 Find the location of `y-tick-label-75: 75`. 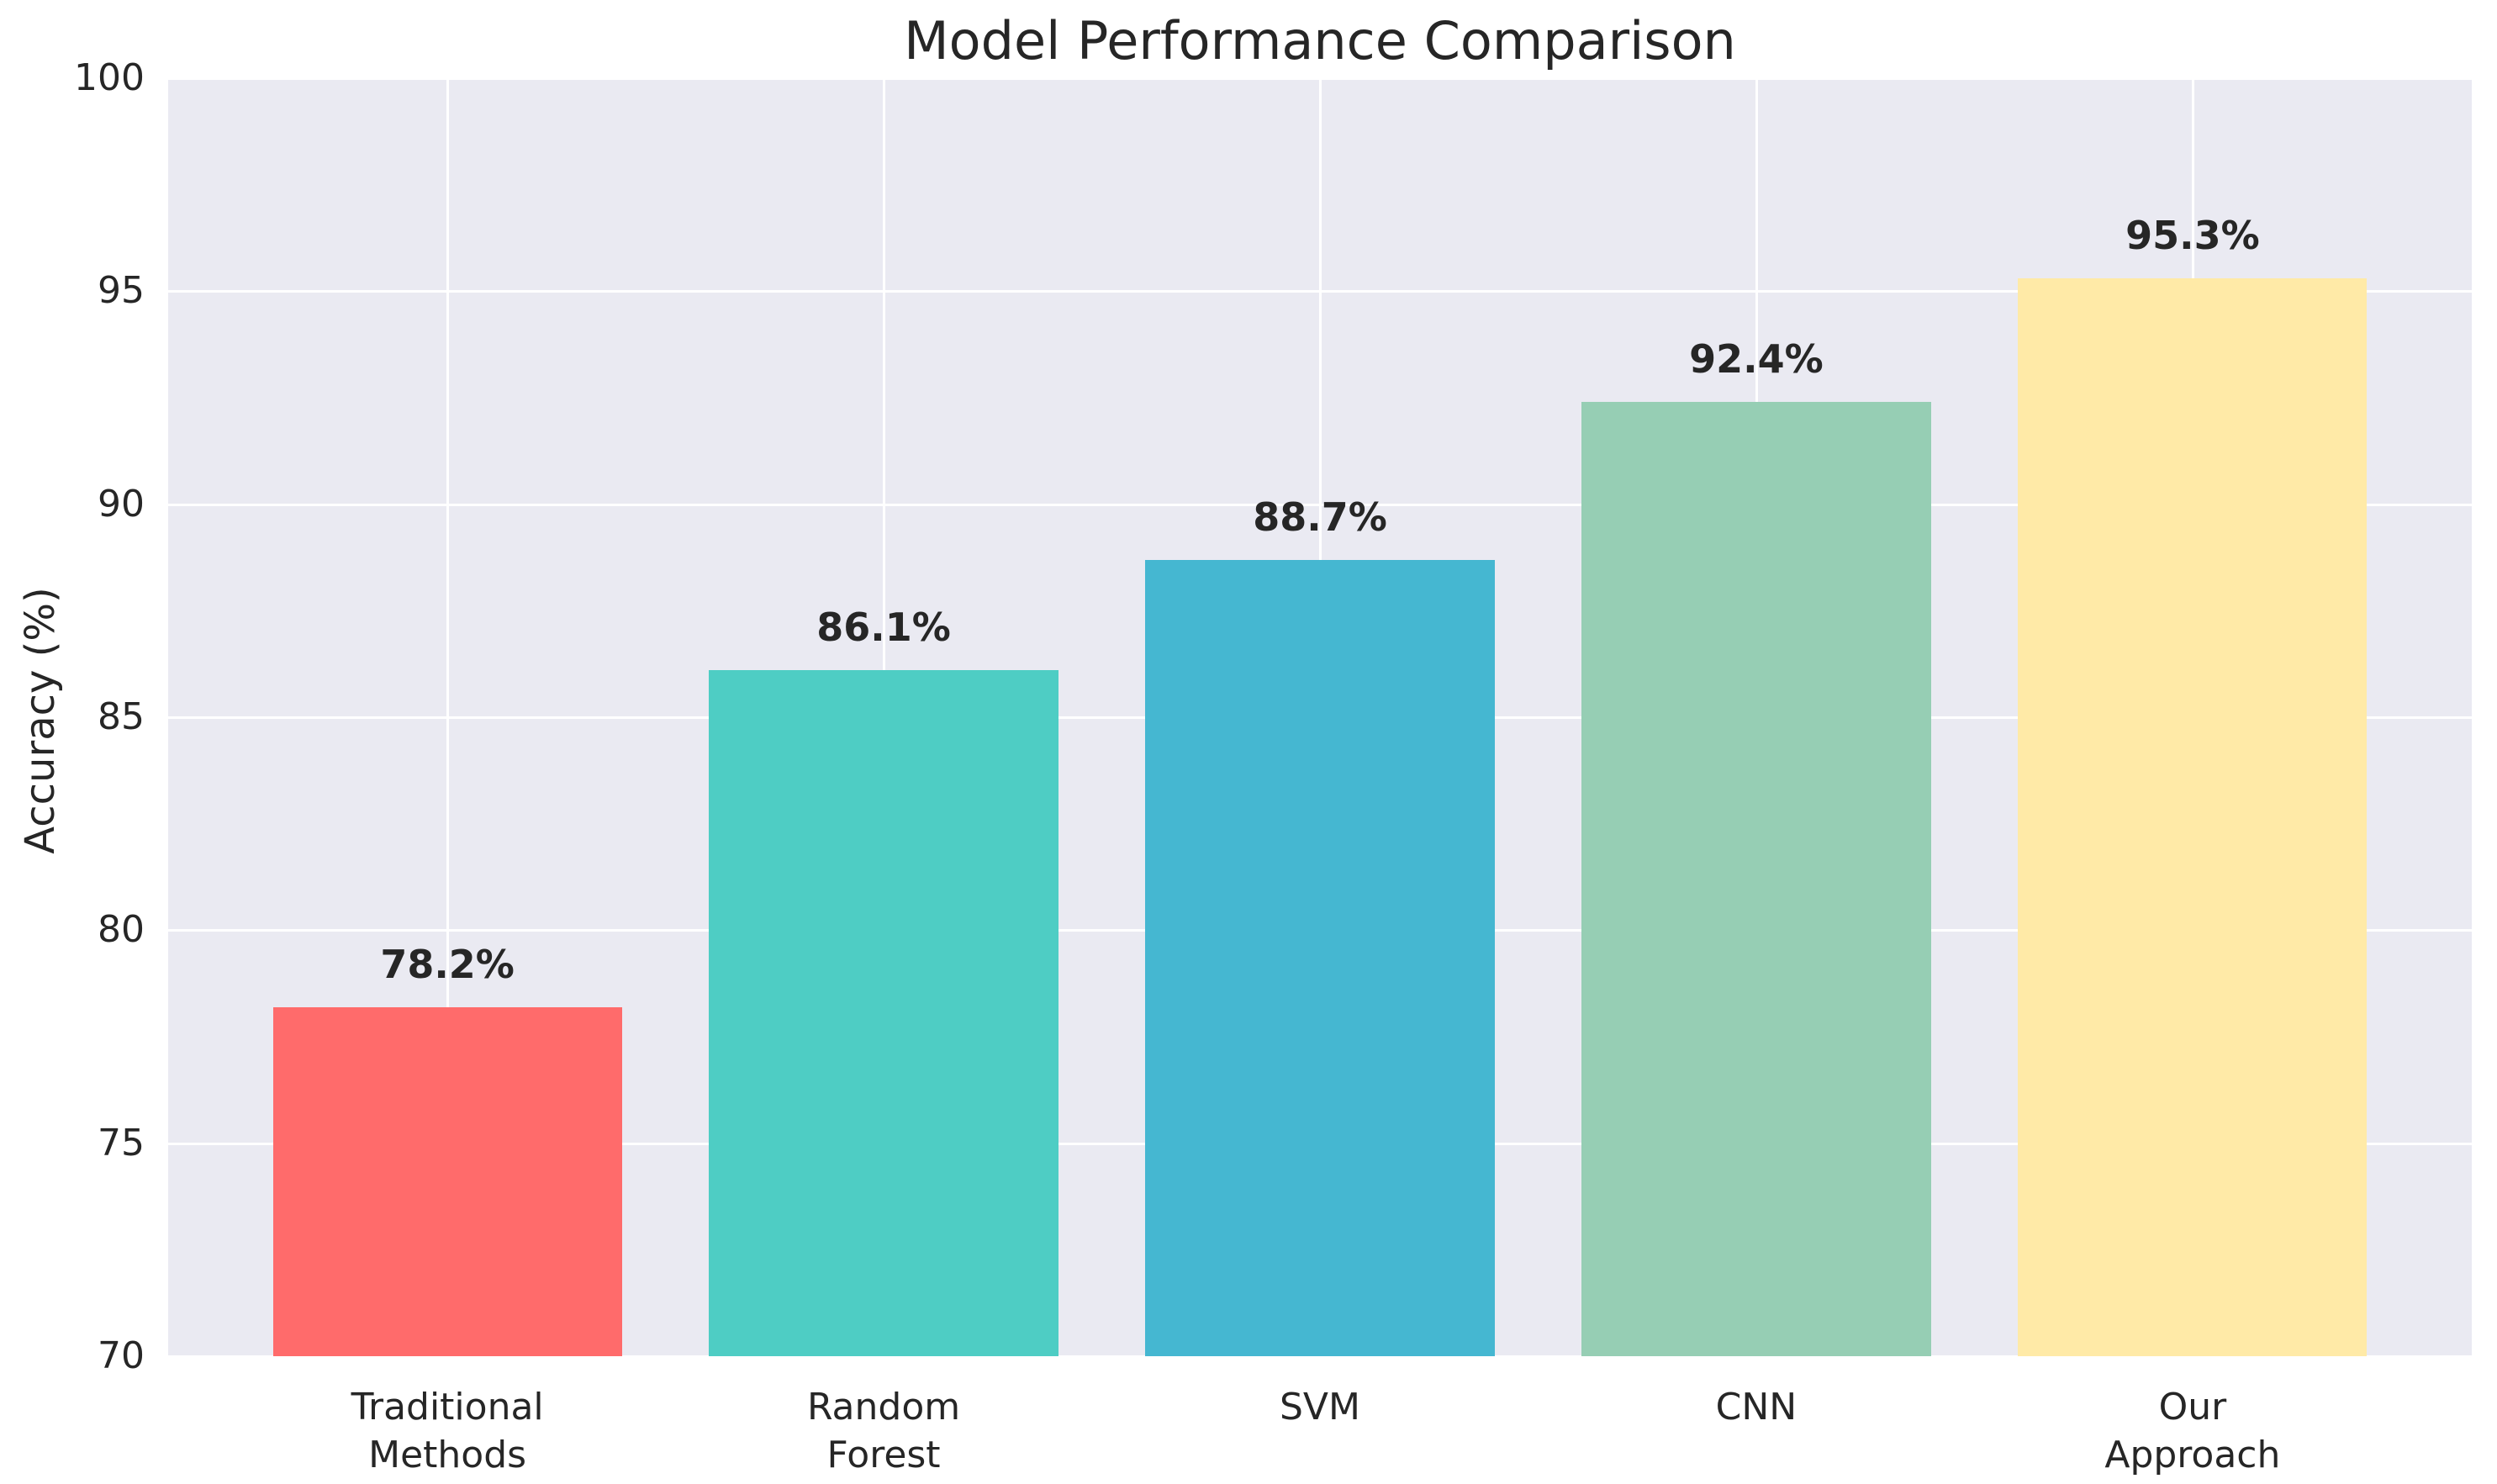

y-tick-label-75: 75 is located at coordinates (121, 1142).